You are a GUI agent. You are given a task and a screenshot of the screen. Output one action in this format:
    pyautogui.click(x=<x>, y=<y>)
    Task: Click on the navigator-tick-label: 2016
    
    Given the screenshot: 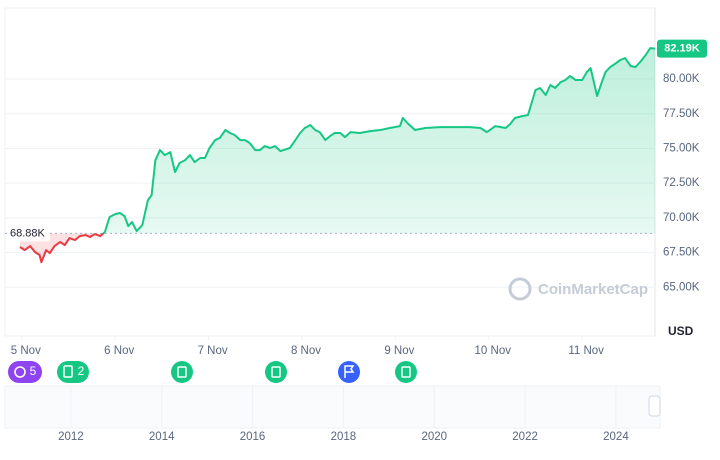 What is the action you would take?
    pyautogui.click(x=253, y=437)
    